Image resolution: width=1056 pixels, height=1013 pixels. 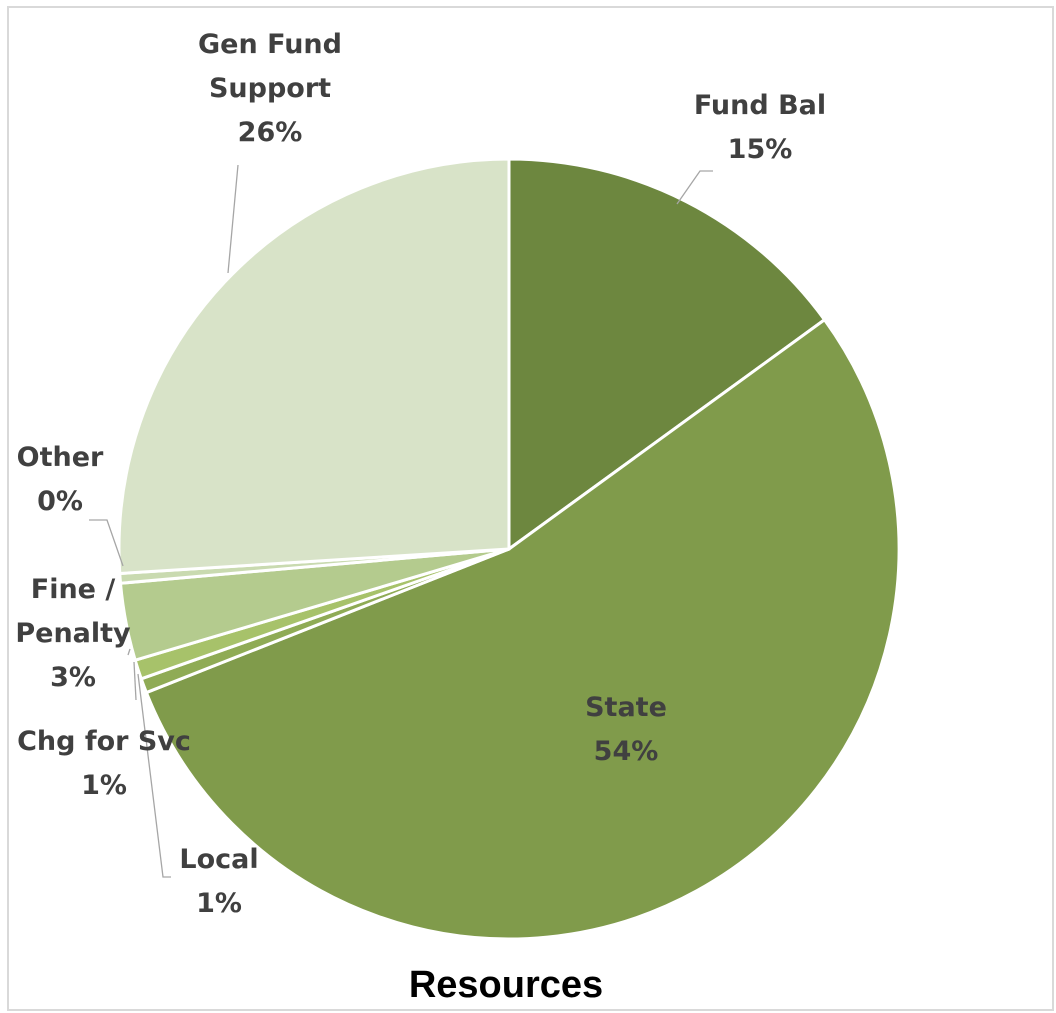 What do you see at coordinates (154, 775) in the screenshot?
I see `leader-line-local` at bounding box center [154, 775].